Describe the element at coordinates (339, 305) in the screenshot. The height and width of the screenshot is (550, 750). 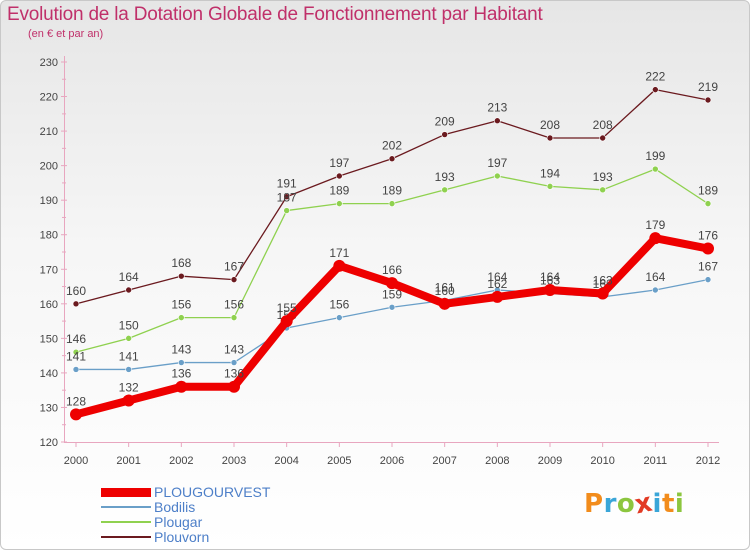
I see `data-label-bodilis: 156` at that location.